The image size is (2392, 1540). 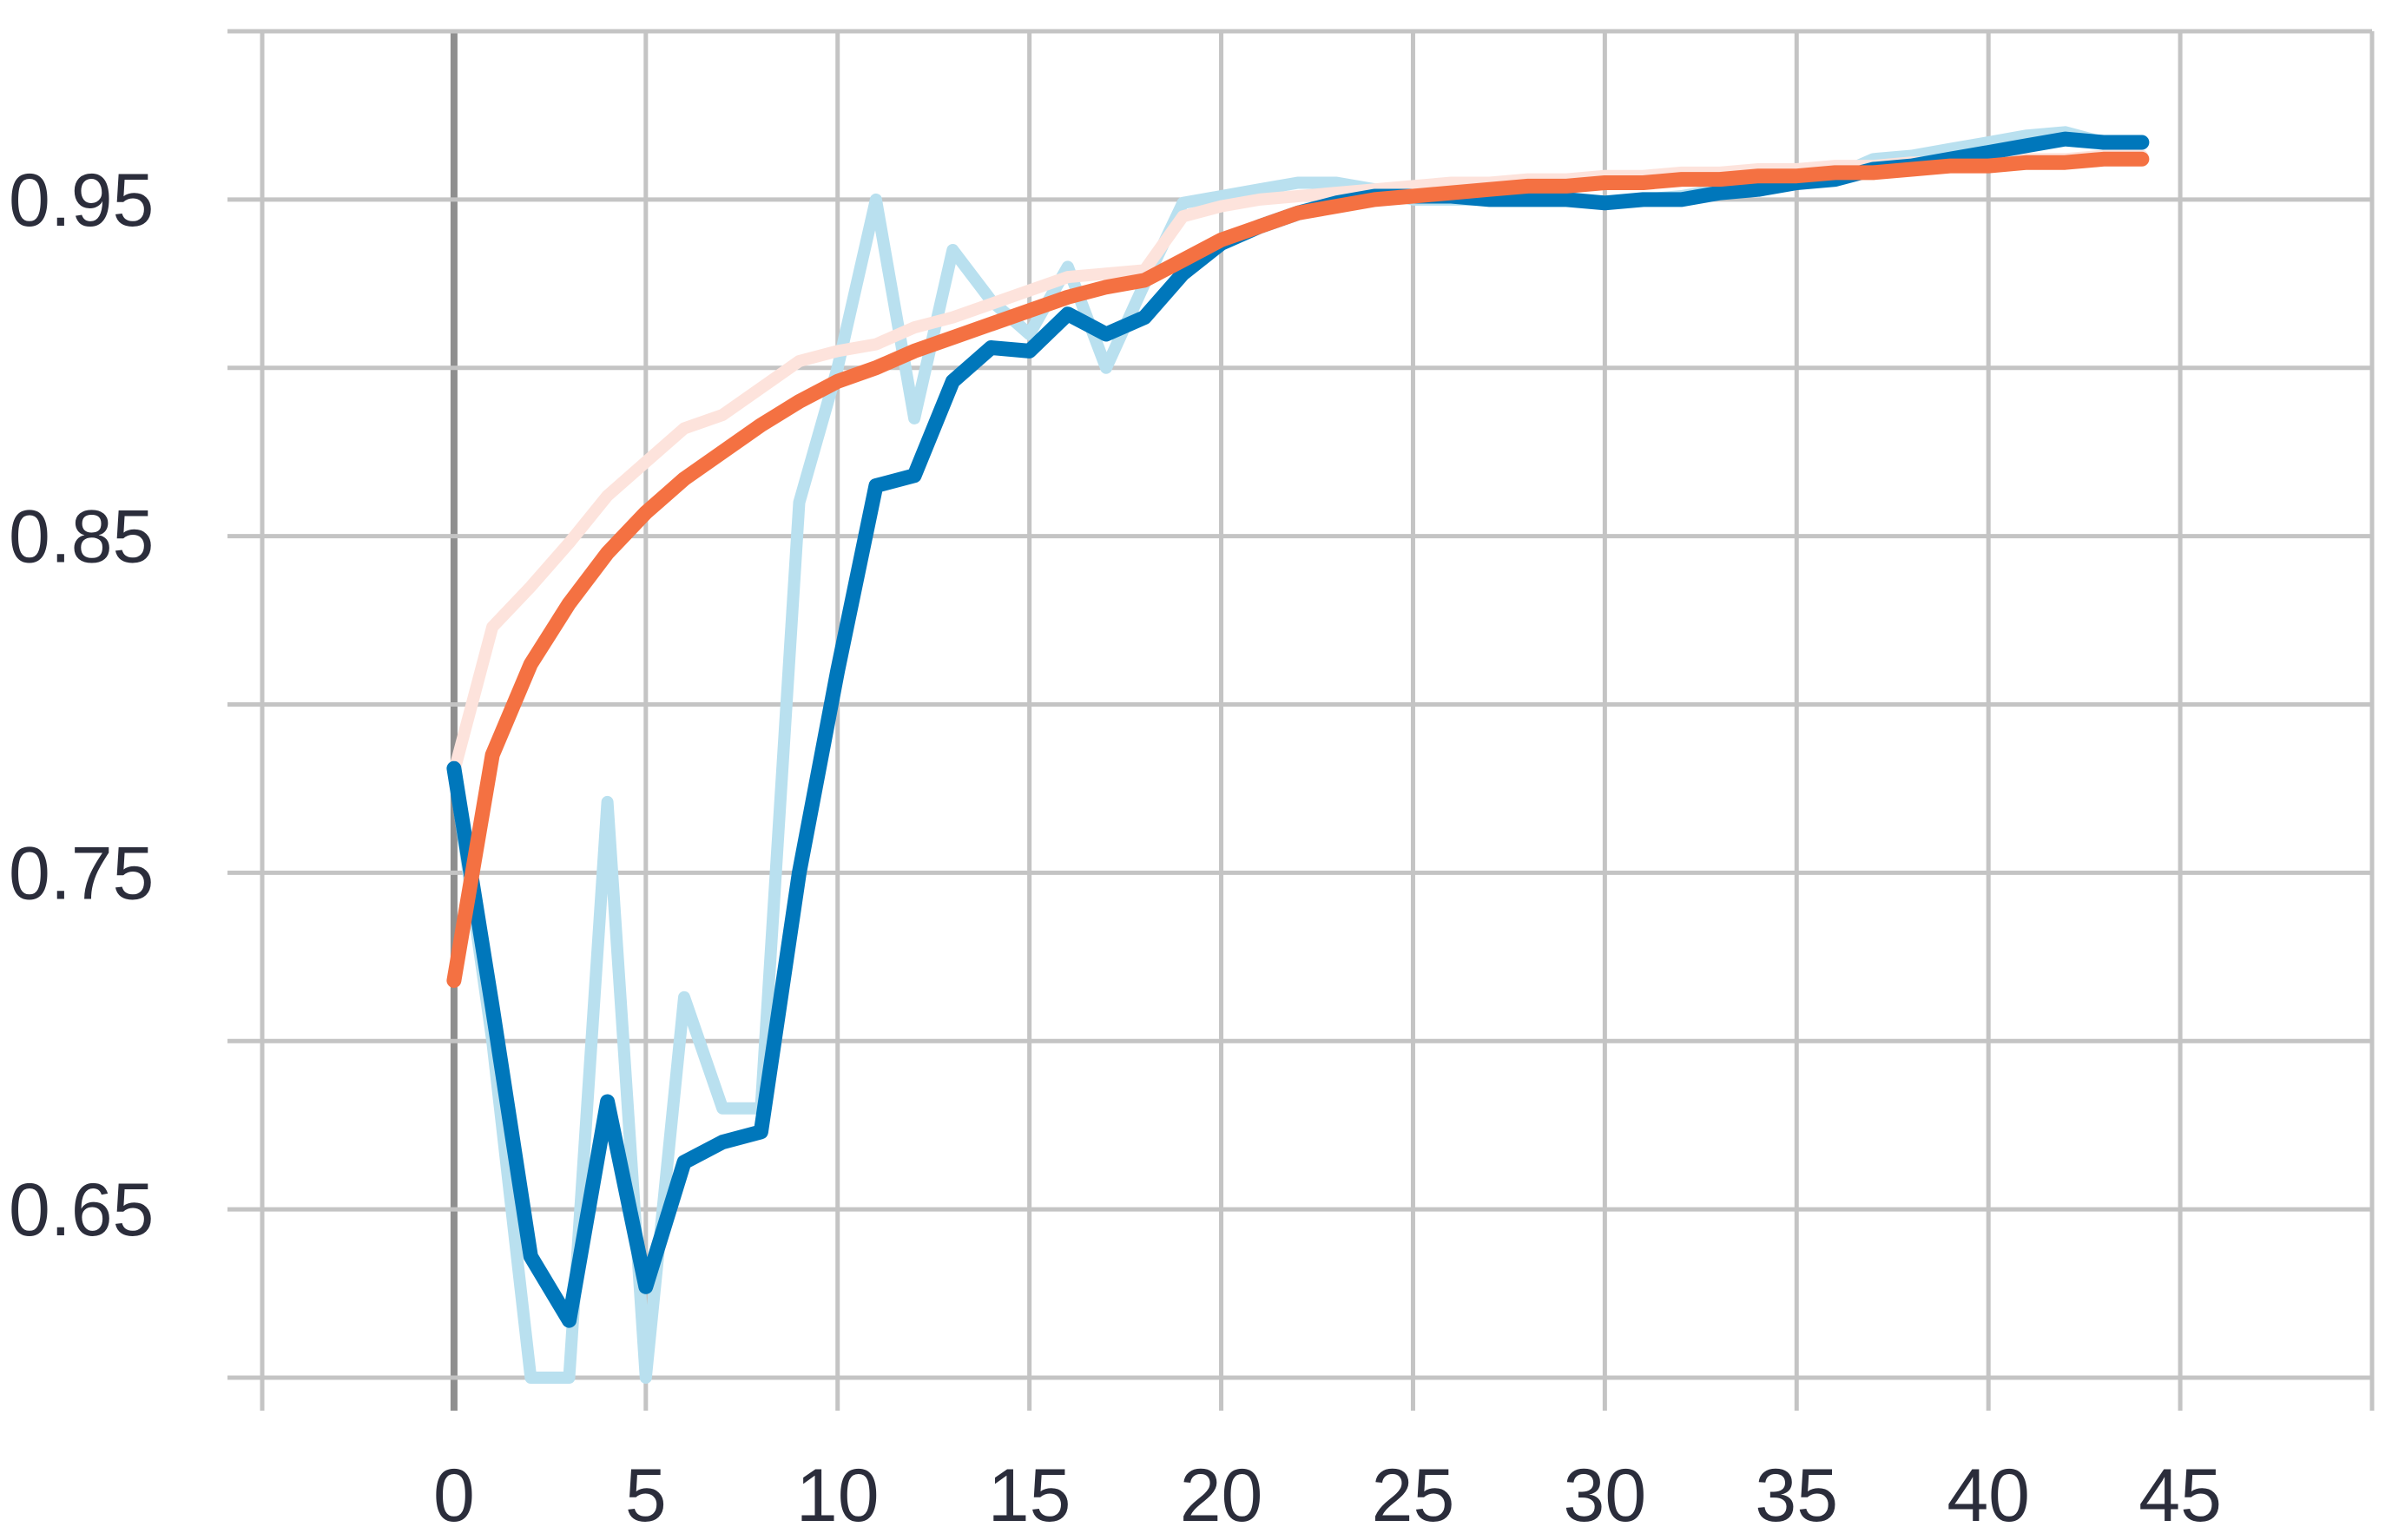 What do you see at coordinates (646, 1496) in the screenshot?
I see `x-tick-label: 5` at bounding box center [646, 1496].